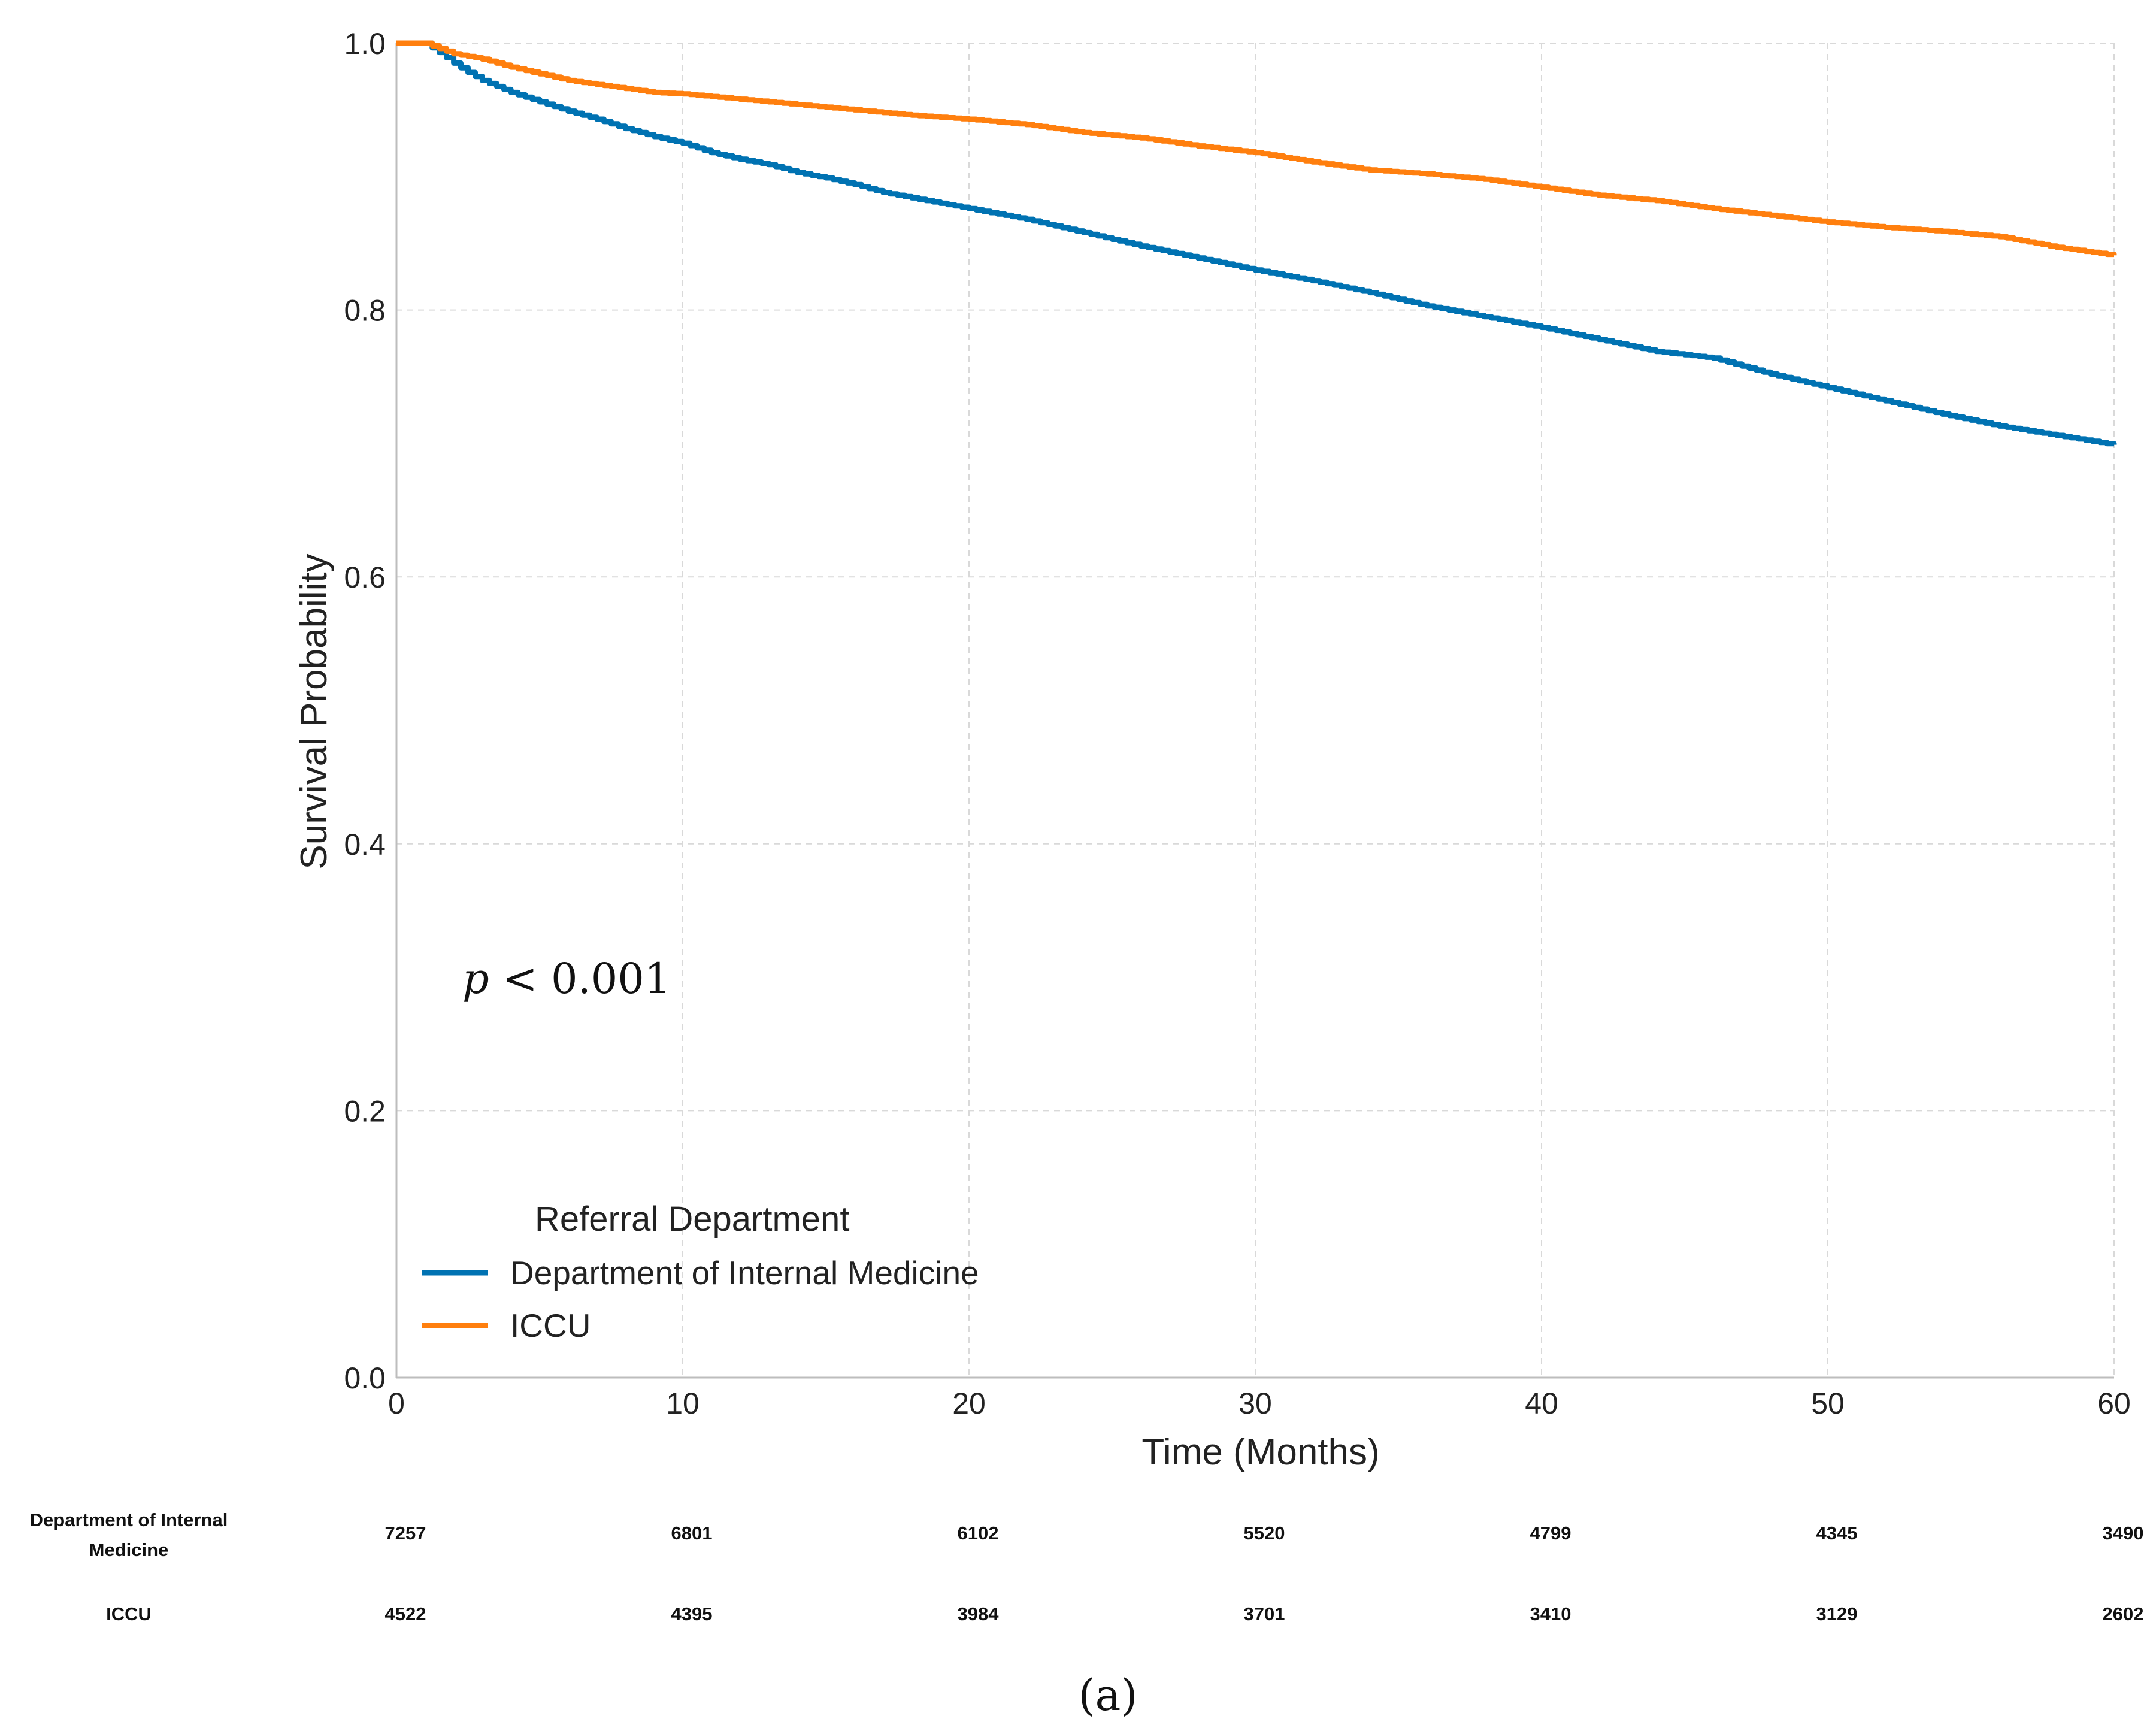 This screenshot has width=2156, height=1725. Describe the element at coordinates (2123, 1533) in the screenshot. I see `risk-count: 3490` at that location.